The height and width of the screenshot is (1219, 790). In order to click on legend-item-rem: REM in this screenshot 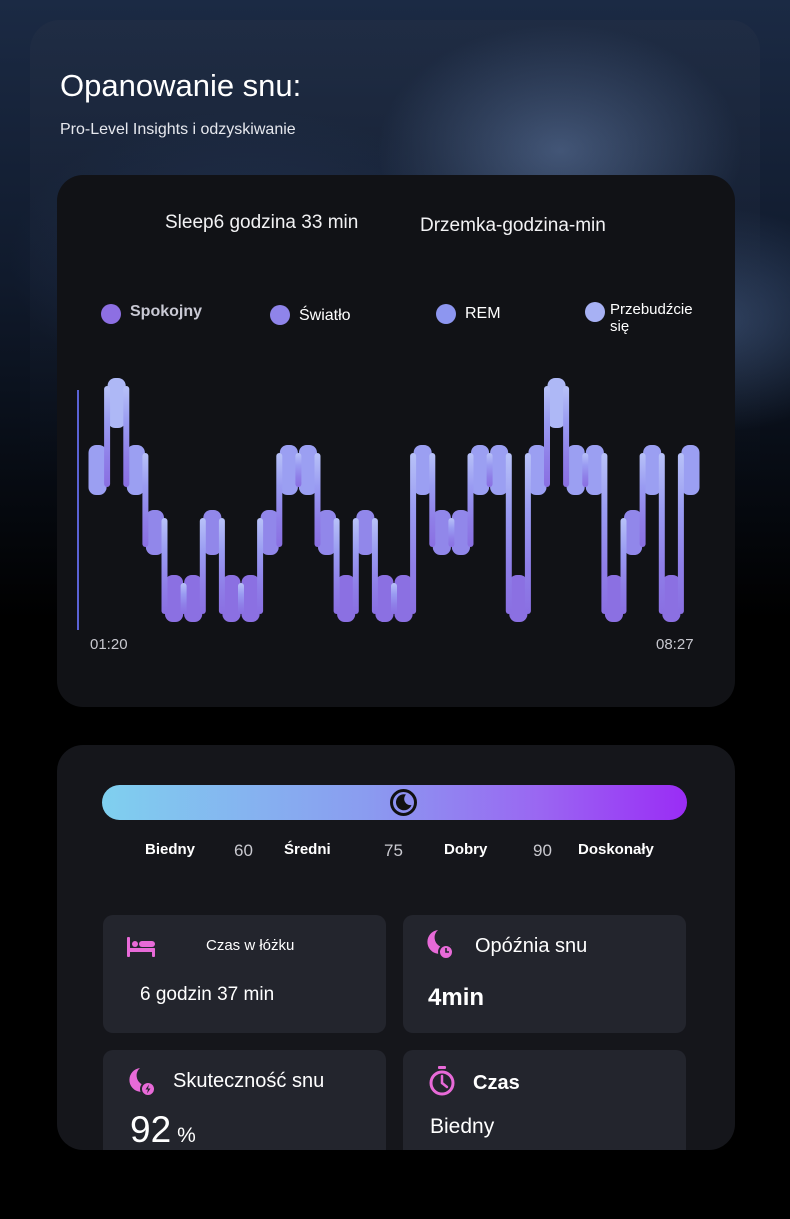, I will do `click(468, 313)`.